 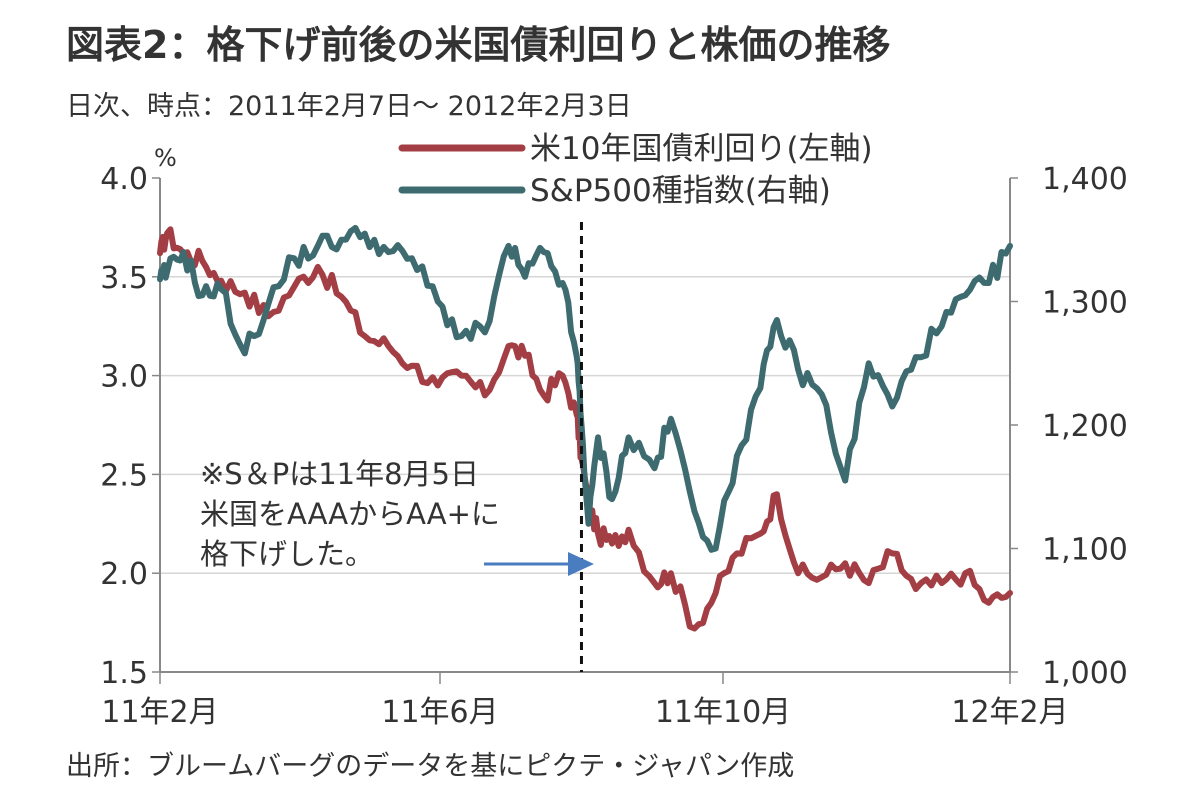 What do you see at coordinates (680, 191) in the screenshot?
I see `legend-label-sp500: S&P500種指数(右軸)` at bounding box center [680, 191].